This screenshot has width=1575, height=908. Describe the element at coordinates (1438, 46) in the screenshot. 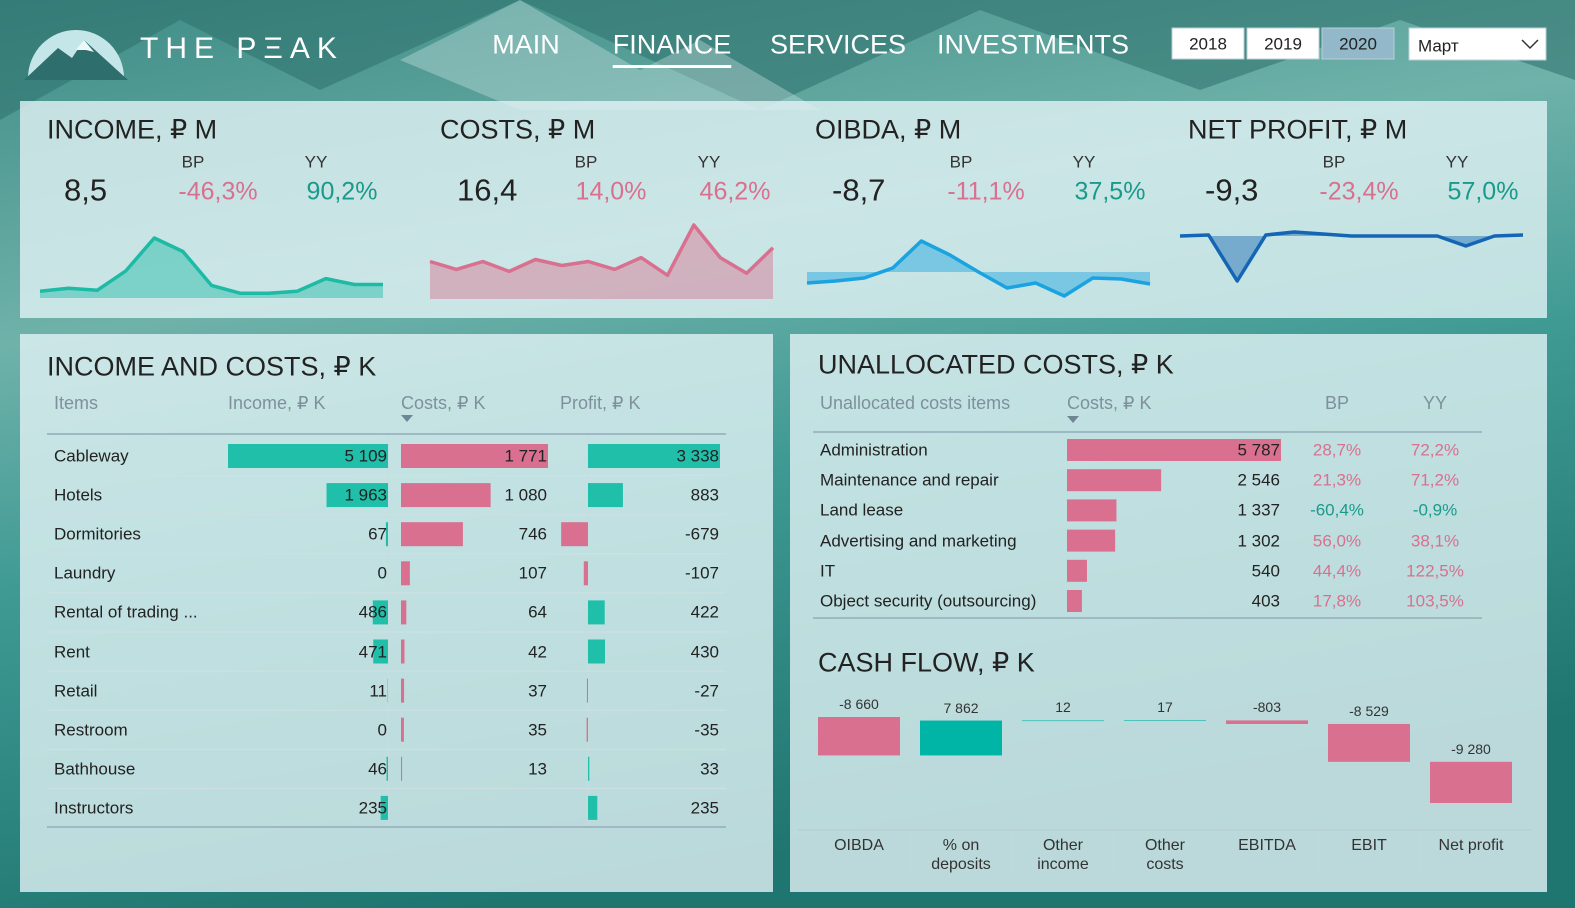

I see `month-label: Март` at that location.